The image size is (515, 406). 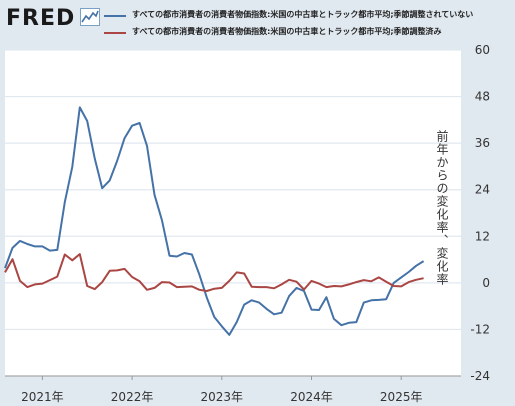 I want to click on y-tick-label: -12, so click(x=480, y=329).